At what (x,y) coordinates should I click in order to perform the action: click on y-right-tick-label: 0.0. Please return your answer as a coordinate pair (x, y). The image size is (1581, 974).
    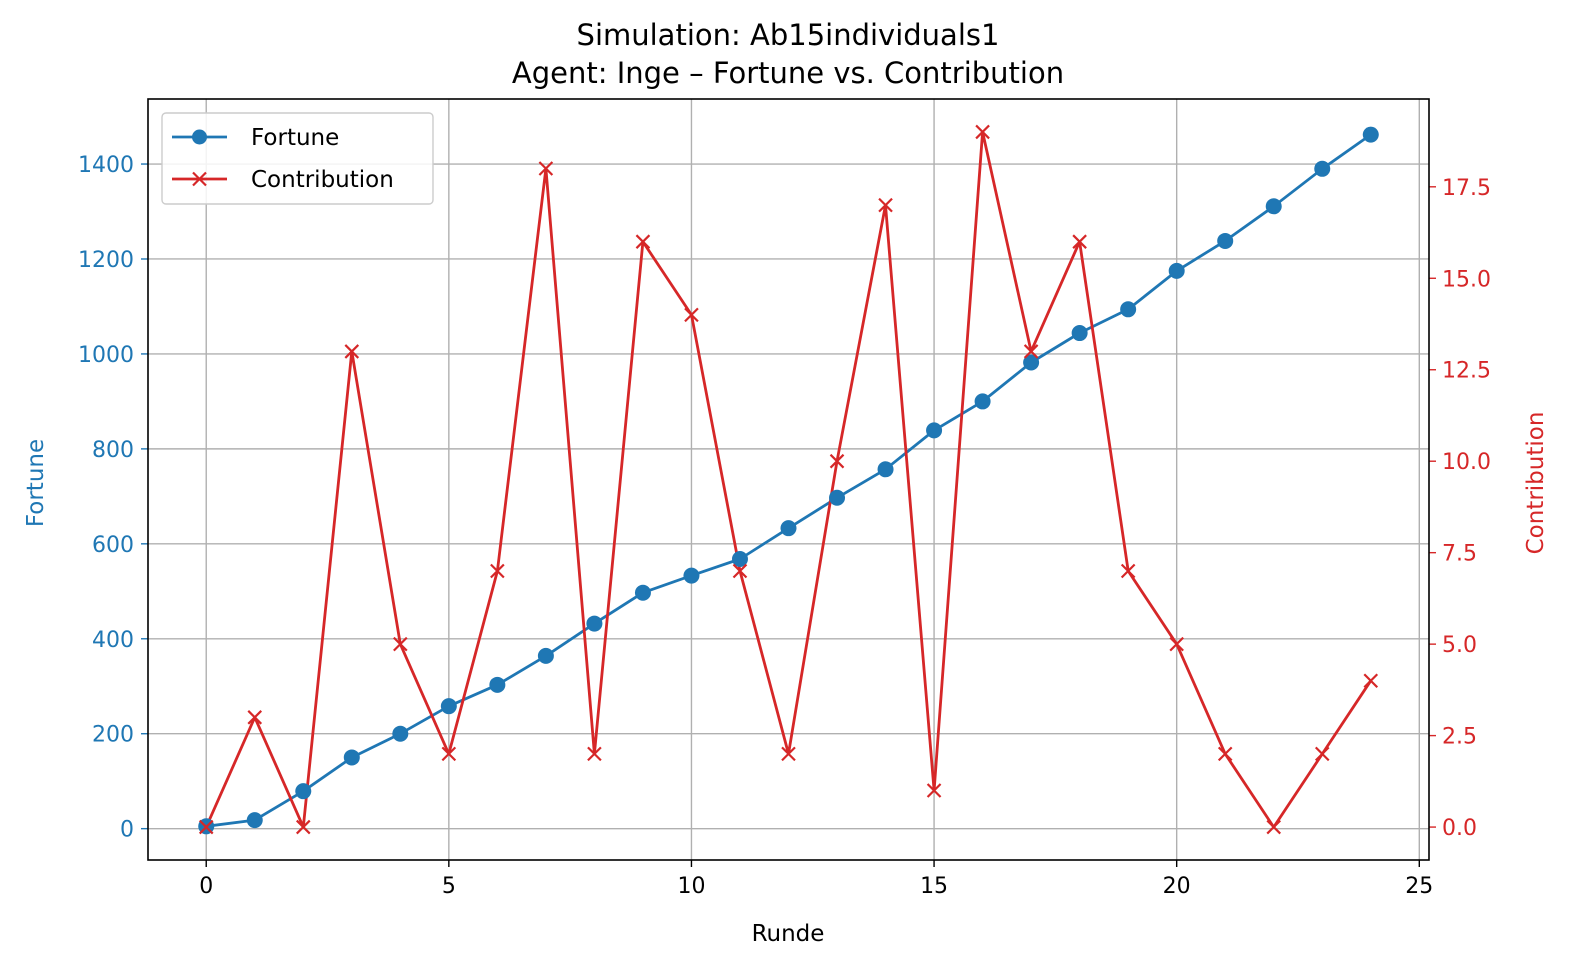
    Looking at the image, I should click on (1459, 828).